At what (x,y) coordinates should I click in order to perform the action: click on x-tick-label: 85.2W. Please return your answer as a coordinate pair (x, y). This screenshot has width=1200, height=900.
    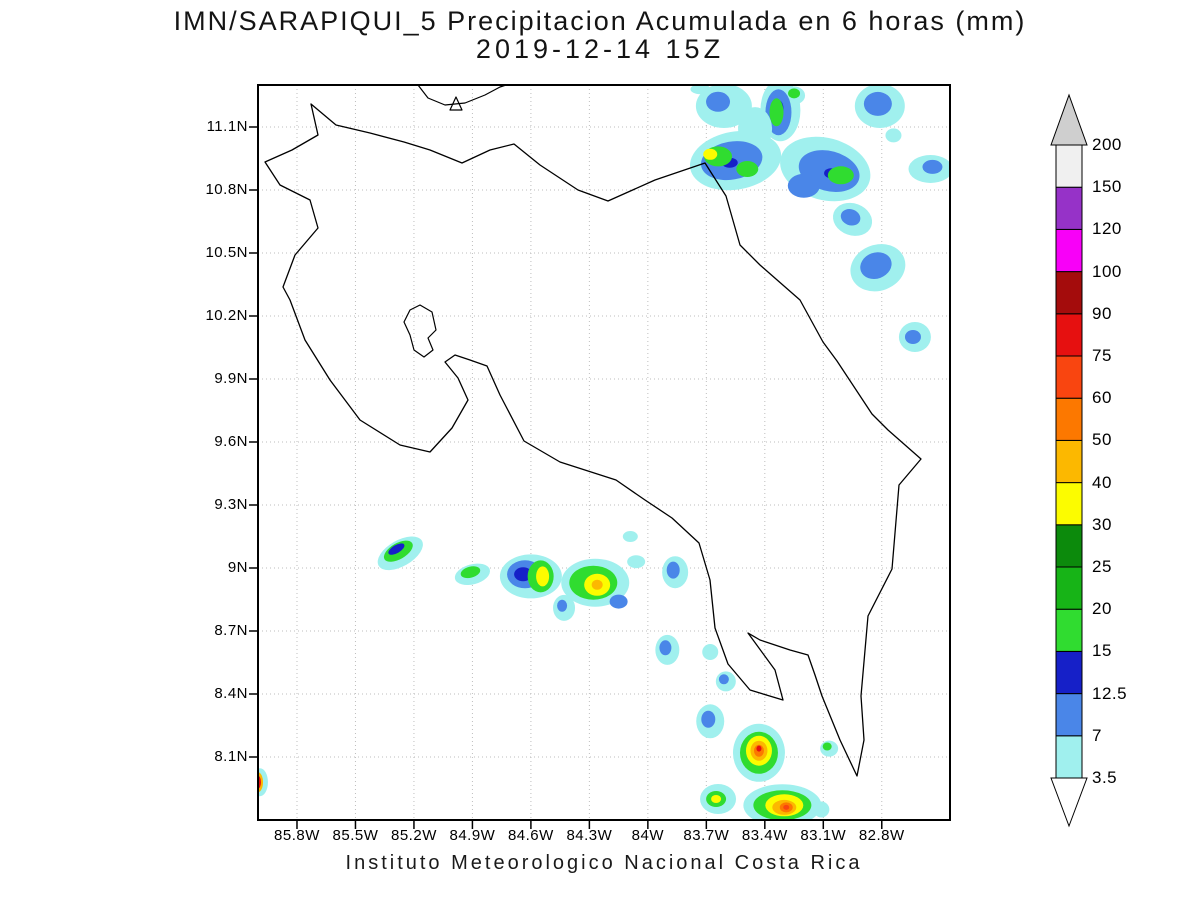
    Looking at the image, I should click on (414, 835).